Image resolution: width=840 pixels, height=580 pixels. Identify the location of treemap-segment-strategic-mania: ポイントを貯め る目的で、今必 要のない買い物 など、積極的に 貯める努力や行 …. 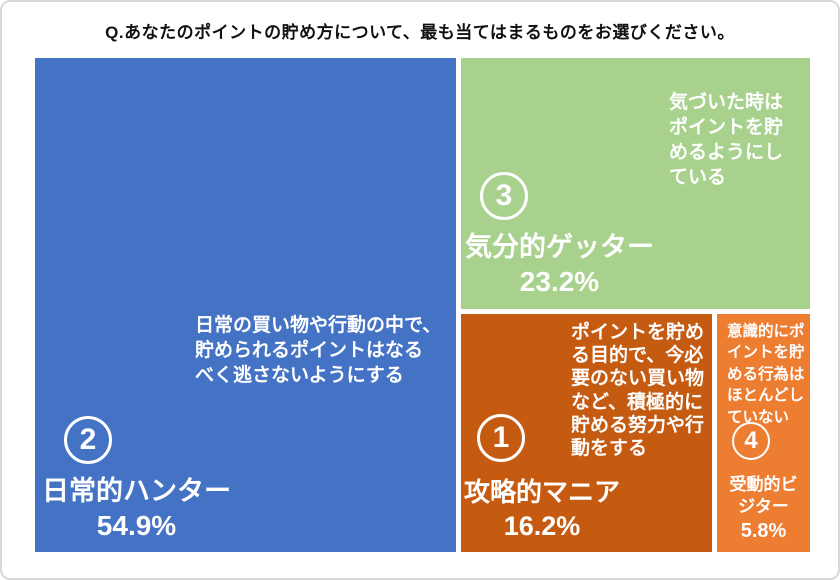
(586, 433).